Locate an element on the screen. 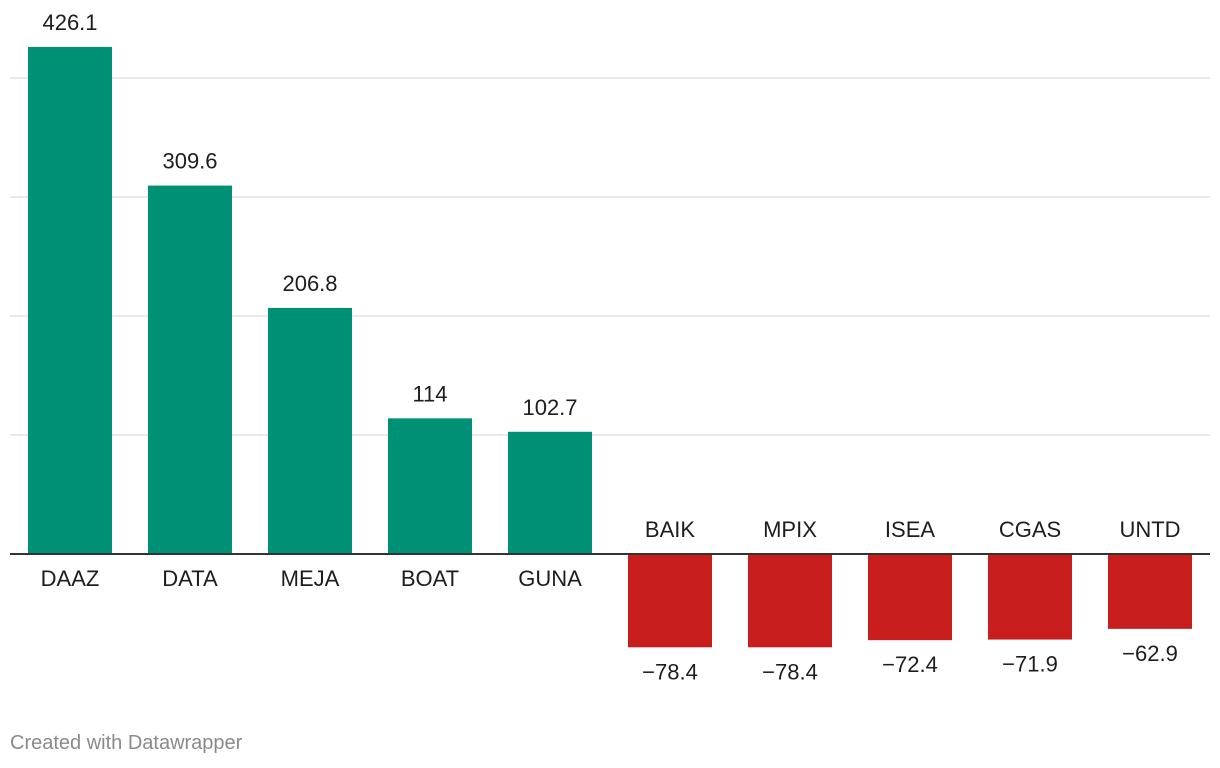 The height and width of the screenshot is (768, 1220). bar-cgas is located at coordinates (1030, 597).